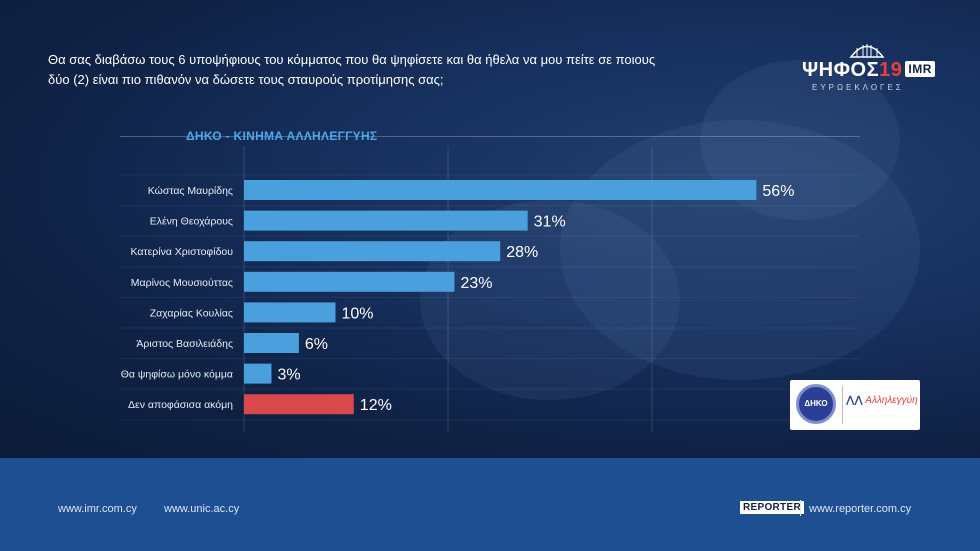 This screenshot has width=980, height=551. I want to click on allileggyi-logo: ⋀⋀ Αλληλεγγύη, so click(882, 400).